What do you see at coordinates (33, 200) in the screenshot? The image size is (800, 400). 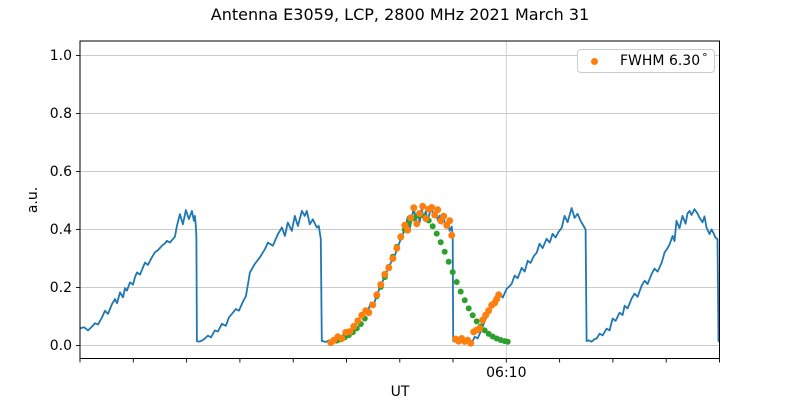 I see `y-axis-label: a.u.` at bounding box center [33, 200].